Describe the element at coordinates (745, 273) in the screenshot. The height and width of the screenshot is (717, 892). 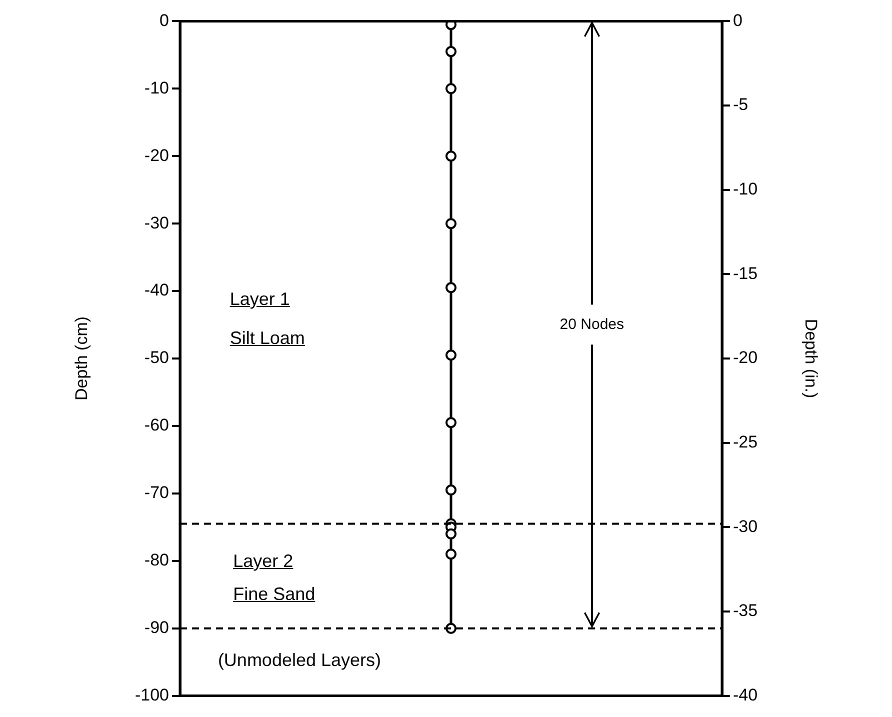
I see `y2-tick-label: -15` at that location.